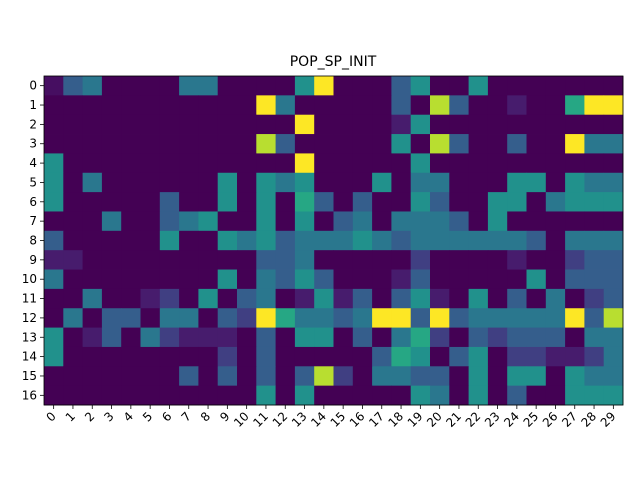 The height and width of the screenshot is (480, 640). What do you see at coordinates (29, 395) in the screenshot?
I see `y-tick-label: 16` at bounding box center [29, 395].